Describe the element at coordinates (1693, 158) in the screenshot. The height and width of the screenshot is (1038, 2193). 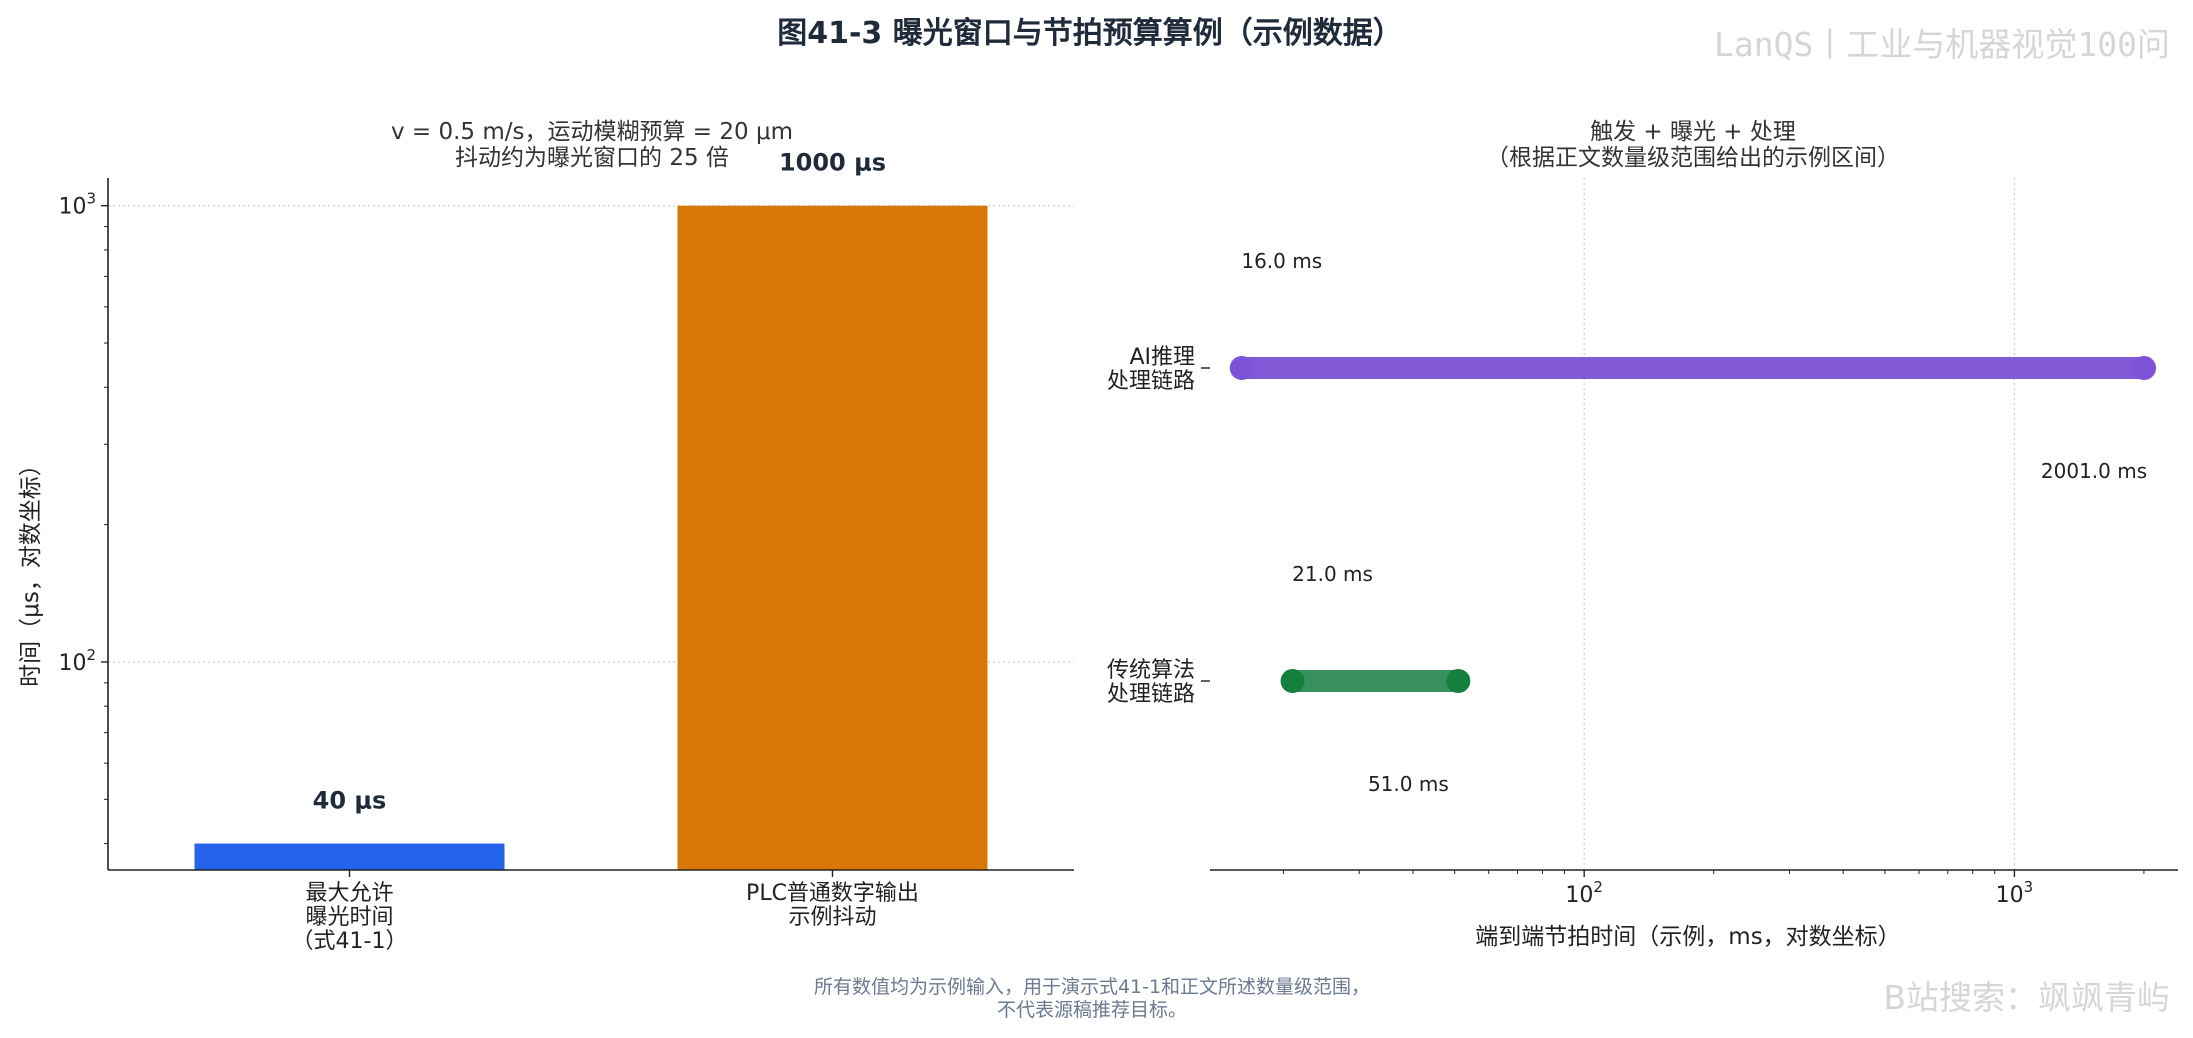
I see `right-subtitle-line-2: （根据正文数量级范围给出的示例区间）` at that location.